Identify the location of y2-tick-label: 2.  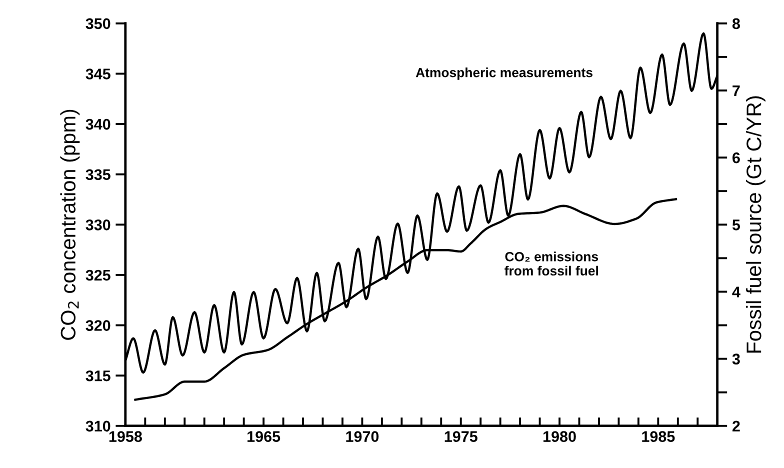
(736, 426).